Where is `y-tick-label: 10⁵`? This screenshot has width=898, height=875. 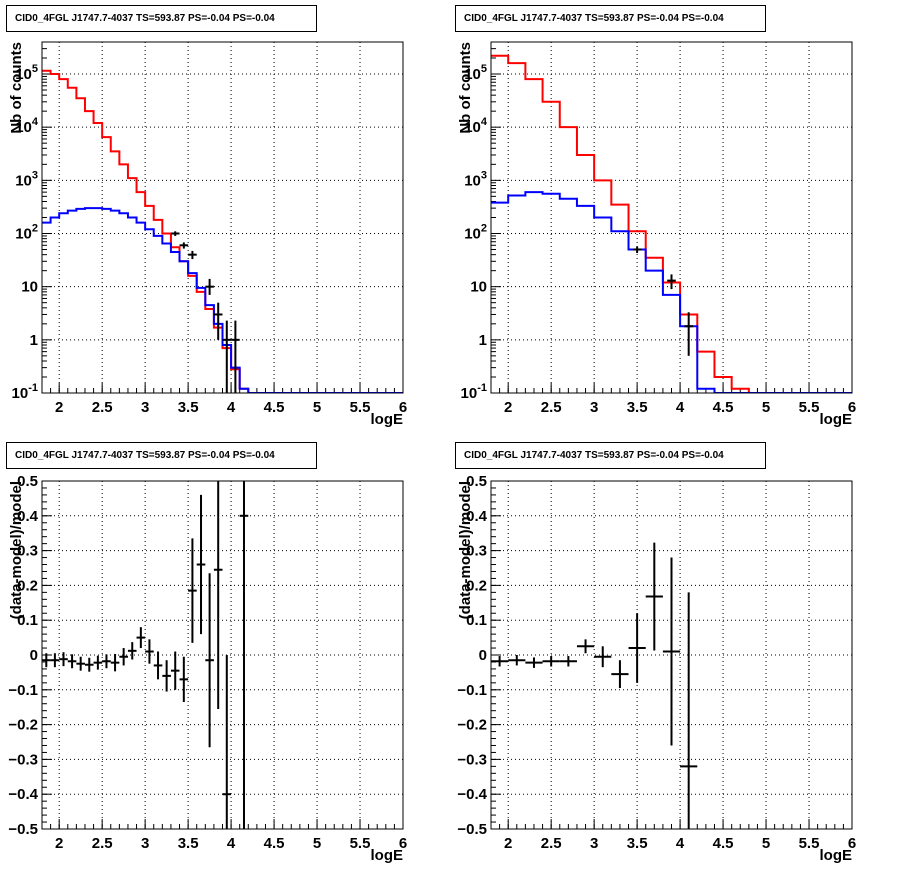 y-tick-label: 10⁵ is located at coordinates (475, 73).